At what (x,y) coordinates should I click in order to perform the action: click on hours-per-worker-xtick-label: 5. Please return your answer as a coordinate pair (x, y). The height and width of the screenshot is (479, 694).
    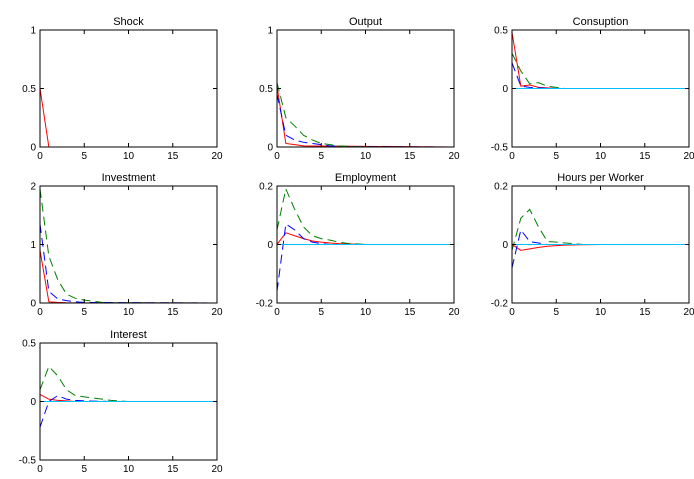
    Looking at the image, I should click on (556, 312).